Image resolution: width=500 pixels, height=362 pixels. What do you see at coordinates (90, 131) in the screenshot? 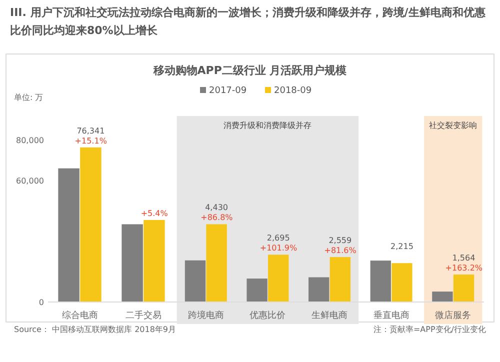
I see `data-label: 76,341` at bounding box center [90, 131].